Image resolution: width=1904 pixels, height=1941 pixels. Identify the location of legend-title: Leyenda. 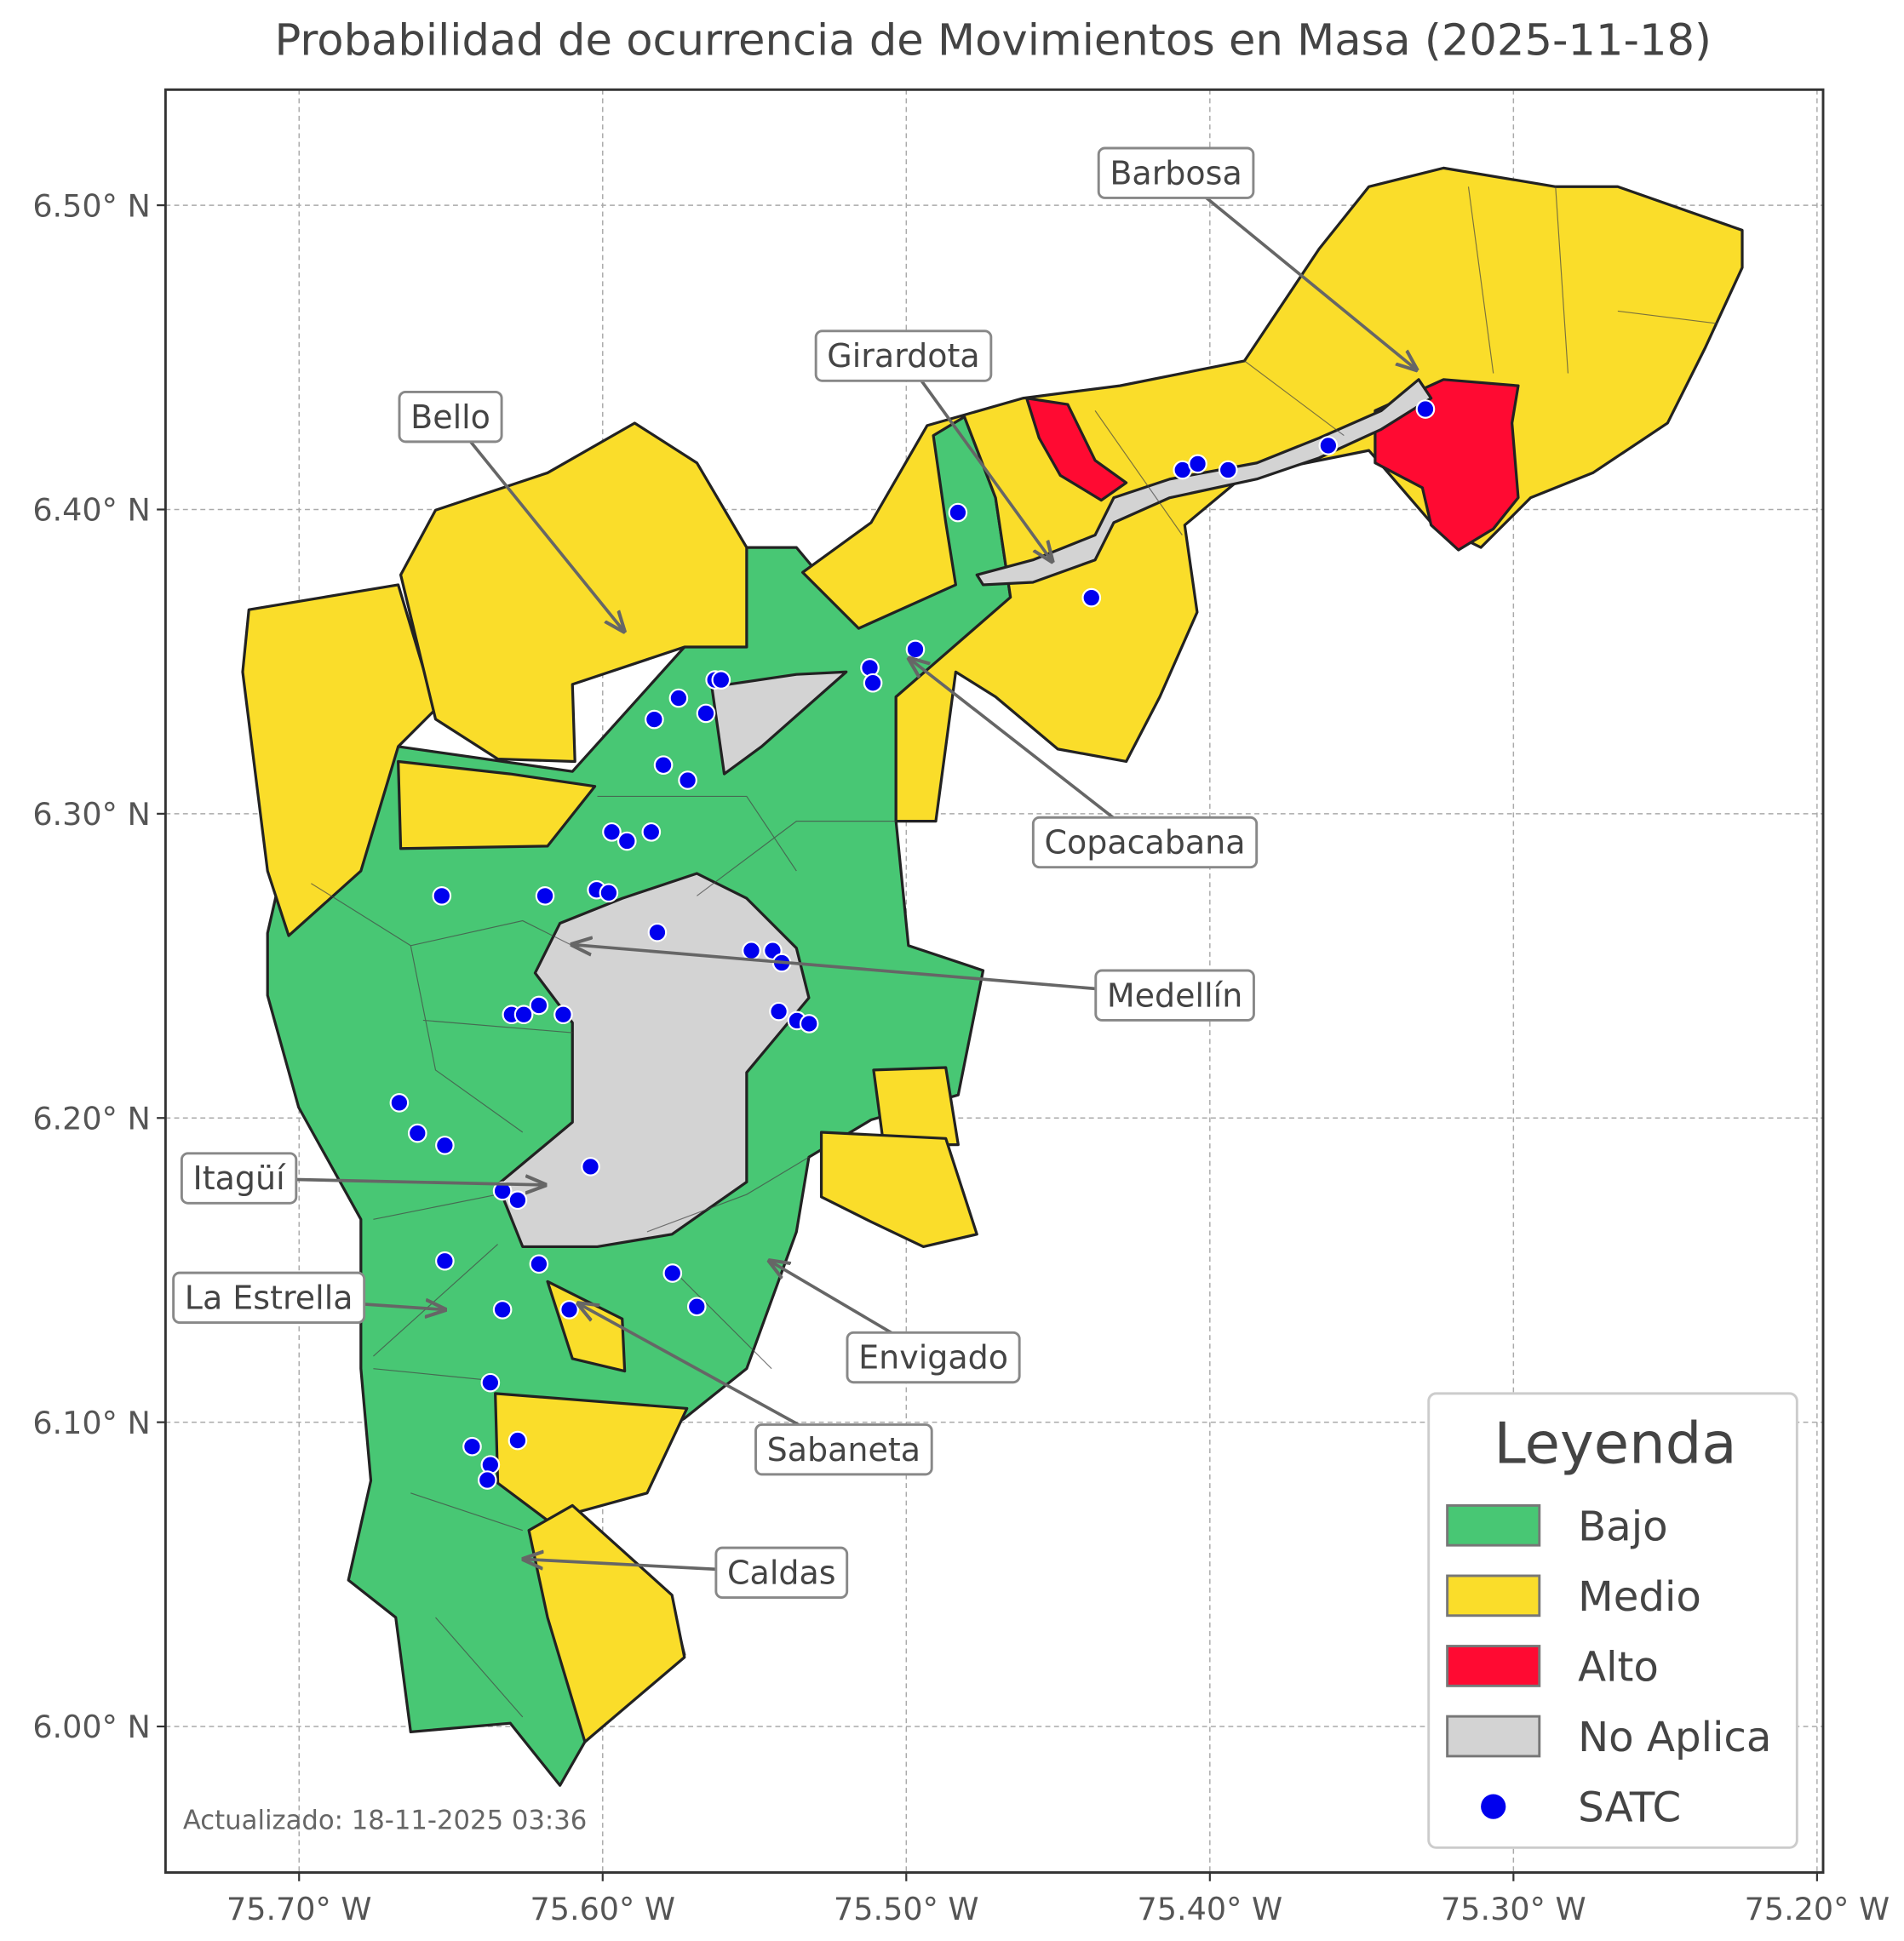
(1615, 1444).